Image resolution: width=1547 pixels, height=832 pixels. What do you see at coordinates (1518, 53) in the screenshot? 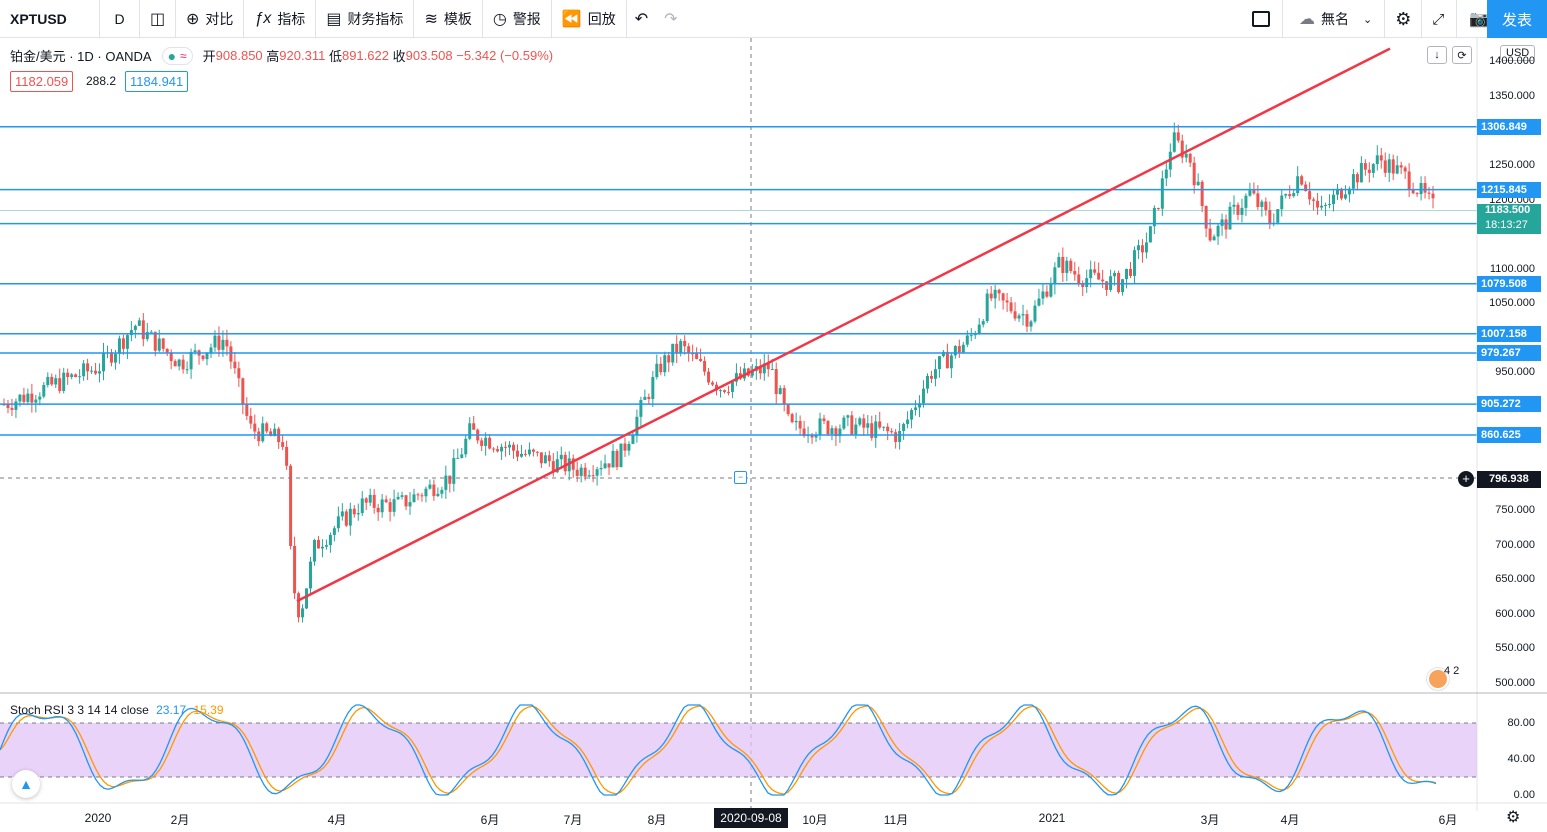
I see `currency-badge: USD` at bounding box center [1518, 53].